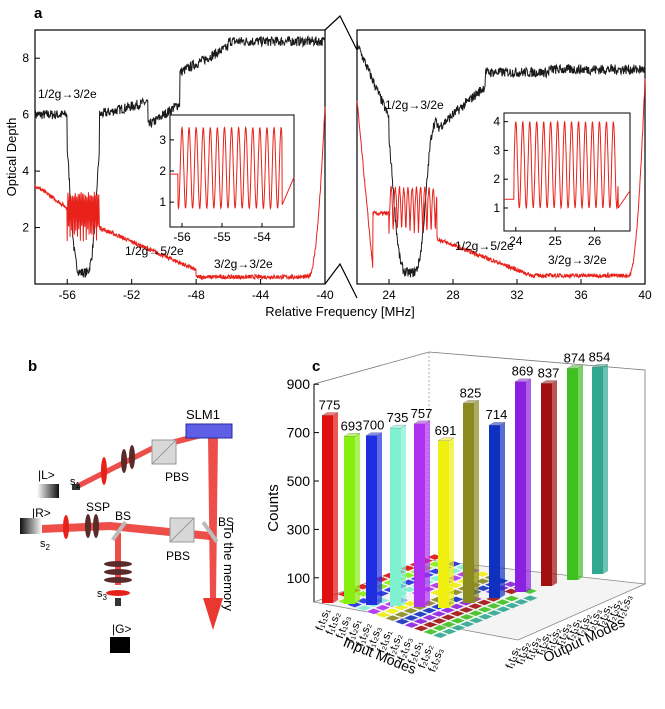  I want to click on panel-a-xlabel: Relative Frequency [MHz], so click(340, 311).